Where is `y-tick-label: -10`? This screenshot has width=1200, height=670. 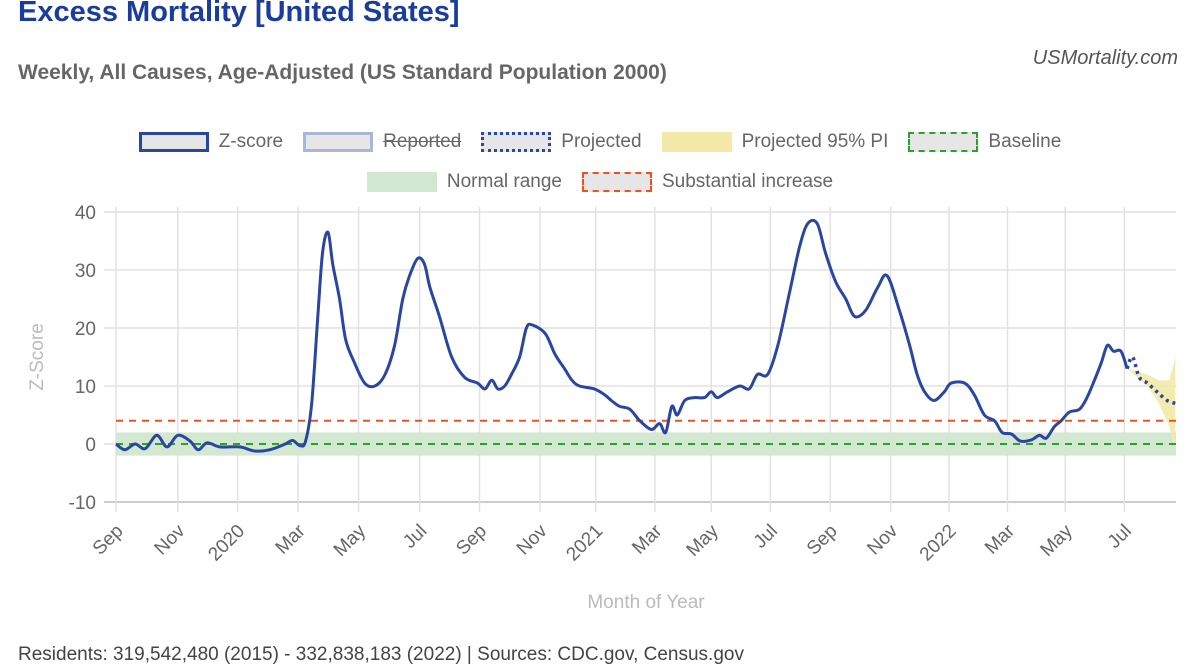 y-tick-label: -10 is located at coordinates (82, 503).